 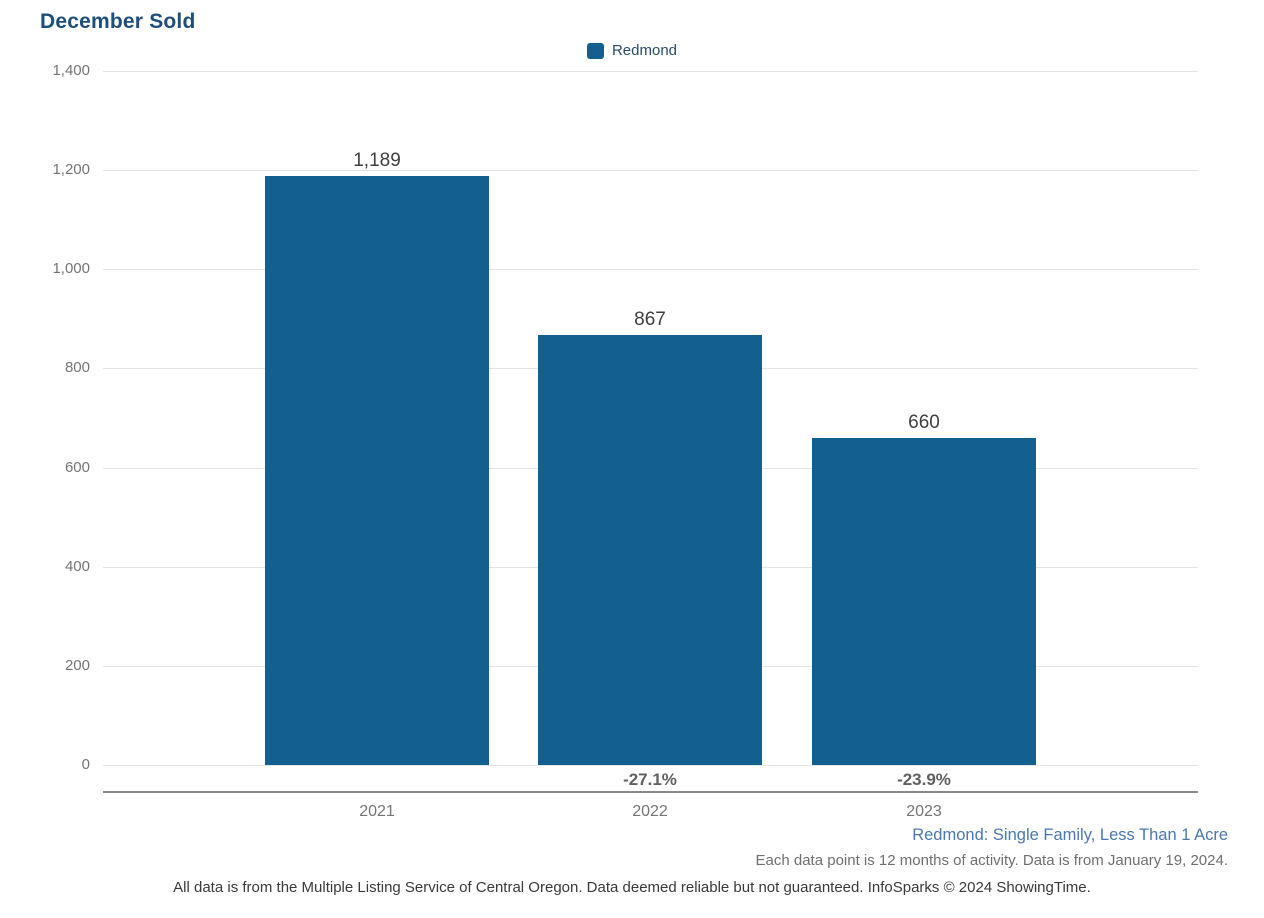 I want to click on y-axis-tick-label: 400, so click(x=77, y=566).